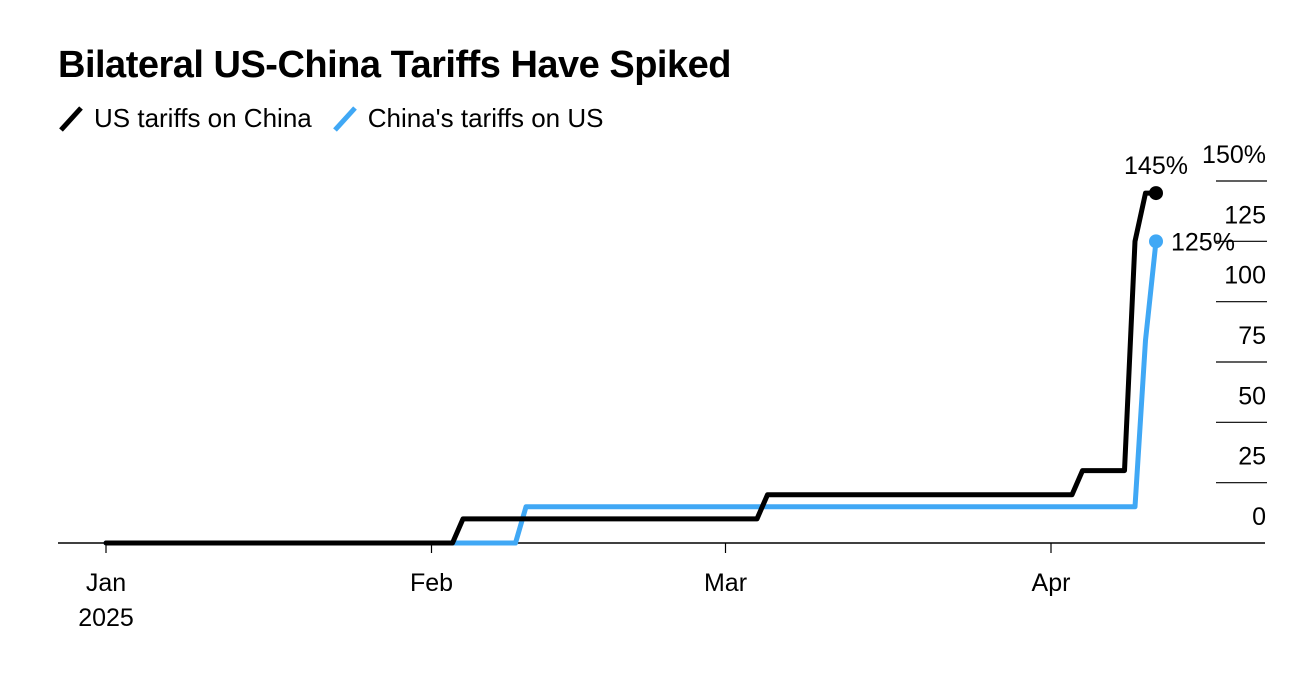 The height and width of the screenshot is (686, 1304). I want to click on series-endpoint-china, so click(1156, 241).